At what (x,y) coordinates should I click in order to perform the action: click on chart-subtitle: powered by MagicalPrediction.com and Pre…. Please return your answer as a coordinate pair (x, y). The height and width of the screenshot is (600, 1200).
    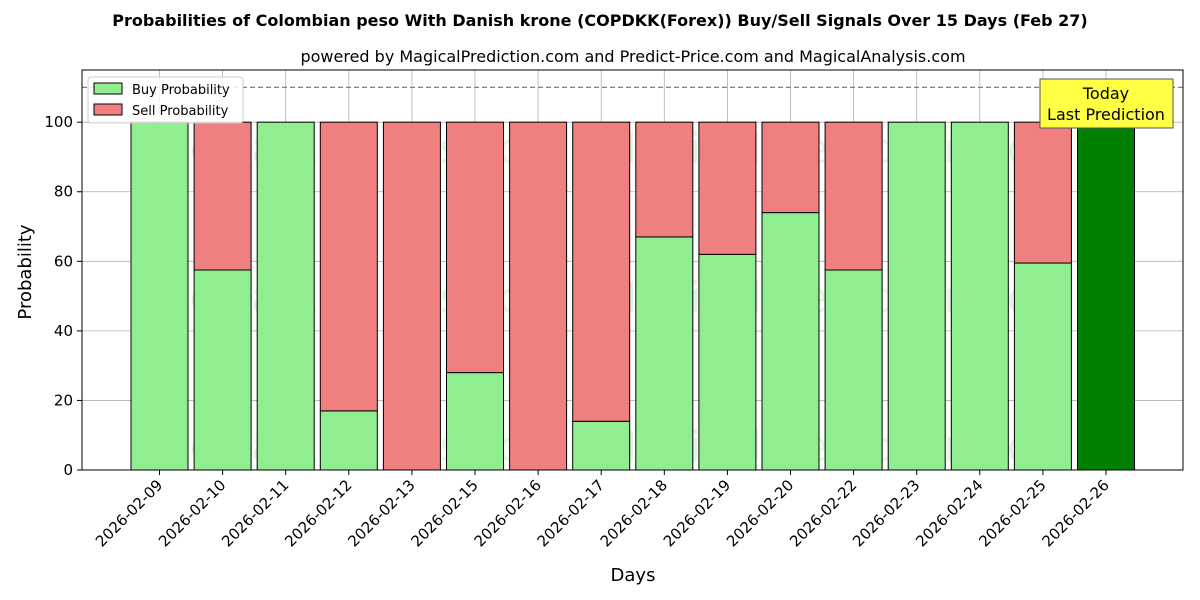
    Looking at the image, I should click on (632, 56).